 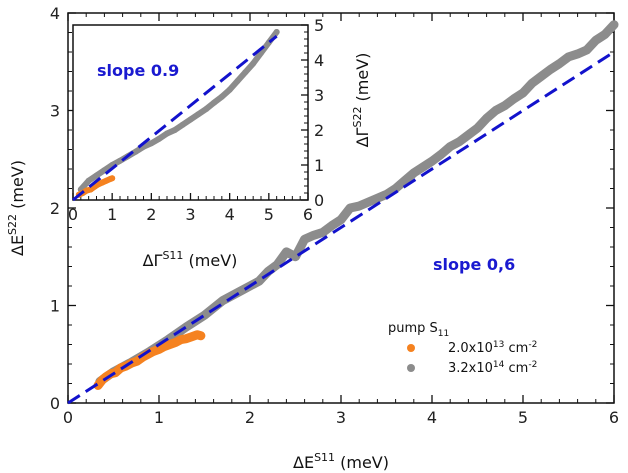 I want to click on main-xtick-label: 2, so click(x=250, y=417).